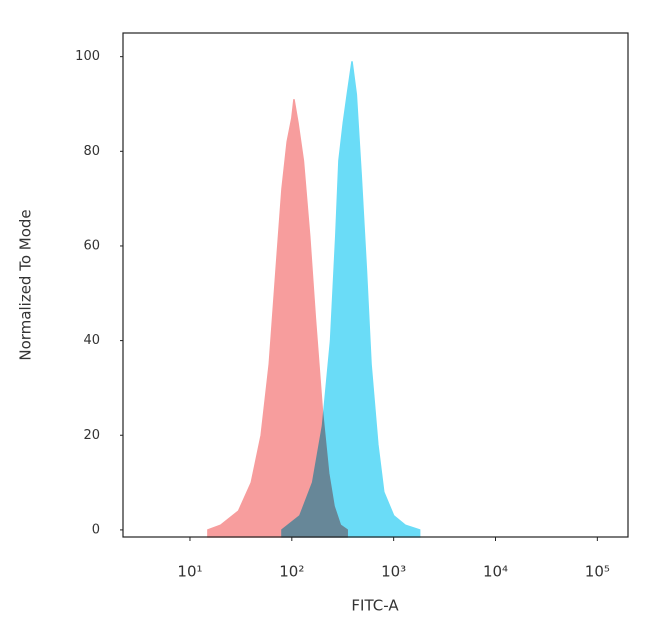 The image size is (650, 631). What do you see at coordinates (91, 340) in the screenshot?
I see `y-tick-label: 40` at bounding box center [91, 340].